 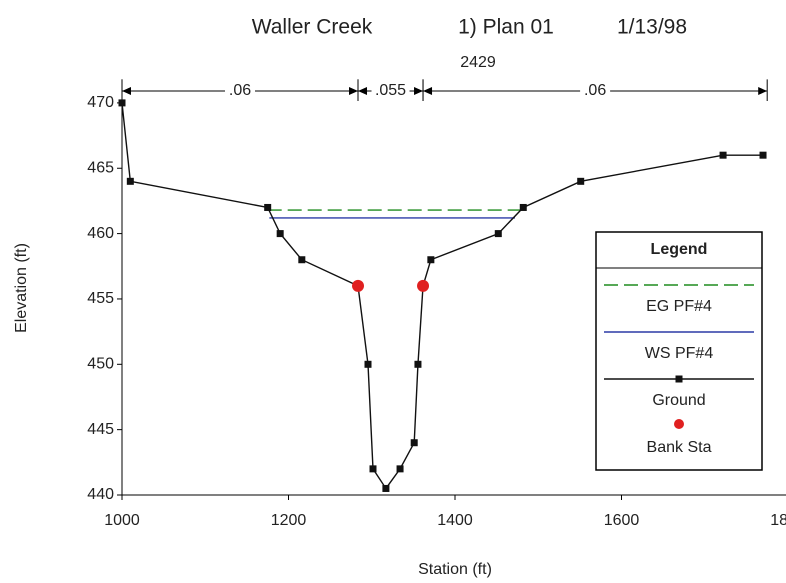 I want to click on x-tick-label: 1800, so click(x=778, y=520).